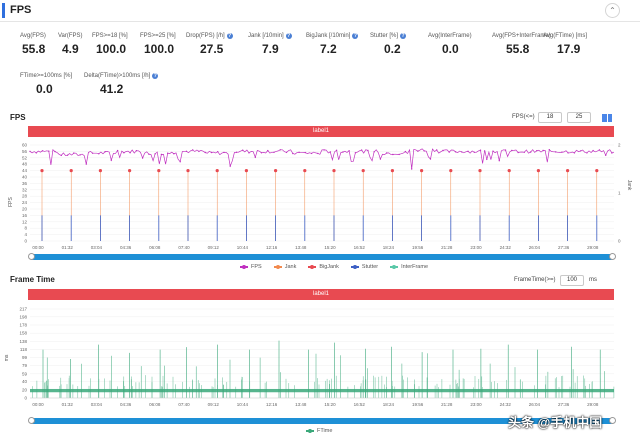  What do you see at coordinates (332, 36) in the screenshot?
I see `metric-label: BigJank [/10min]?` at bounding box center [332, 36].